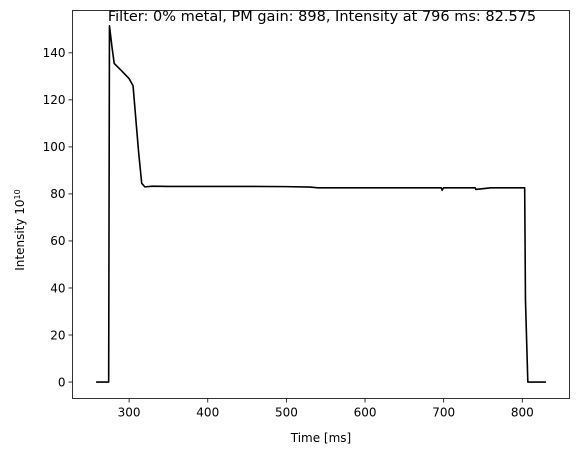 The height and width of the screenshot is (455, 582). Describe the element at coordinates (286, 413) in the screenshot. I see `x-tick-label: 500` at that location.